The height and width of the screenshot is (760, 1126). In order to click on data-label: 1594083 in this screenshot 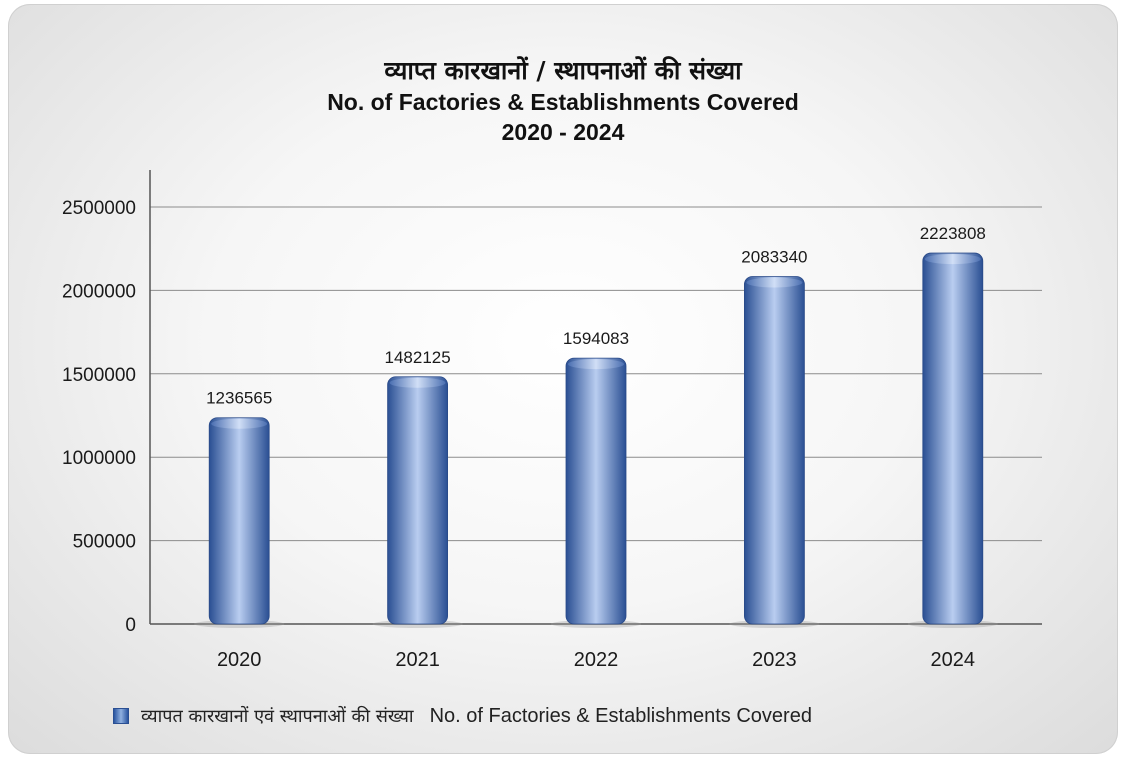, I will do `click(596, 338)`.